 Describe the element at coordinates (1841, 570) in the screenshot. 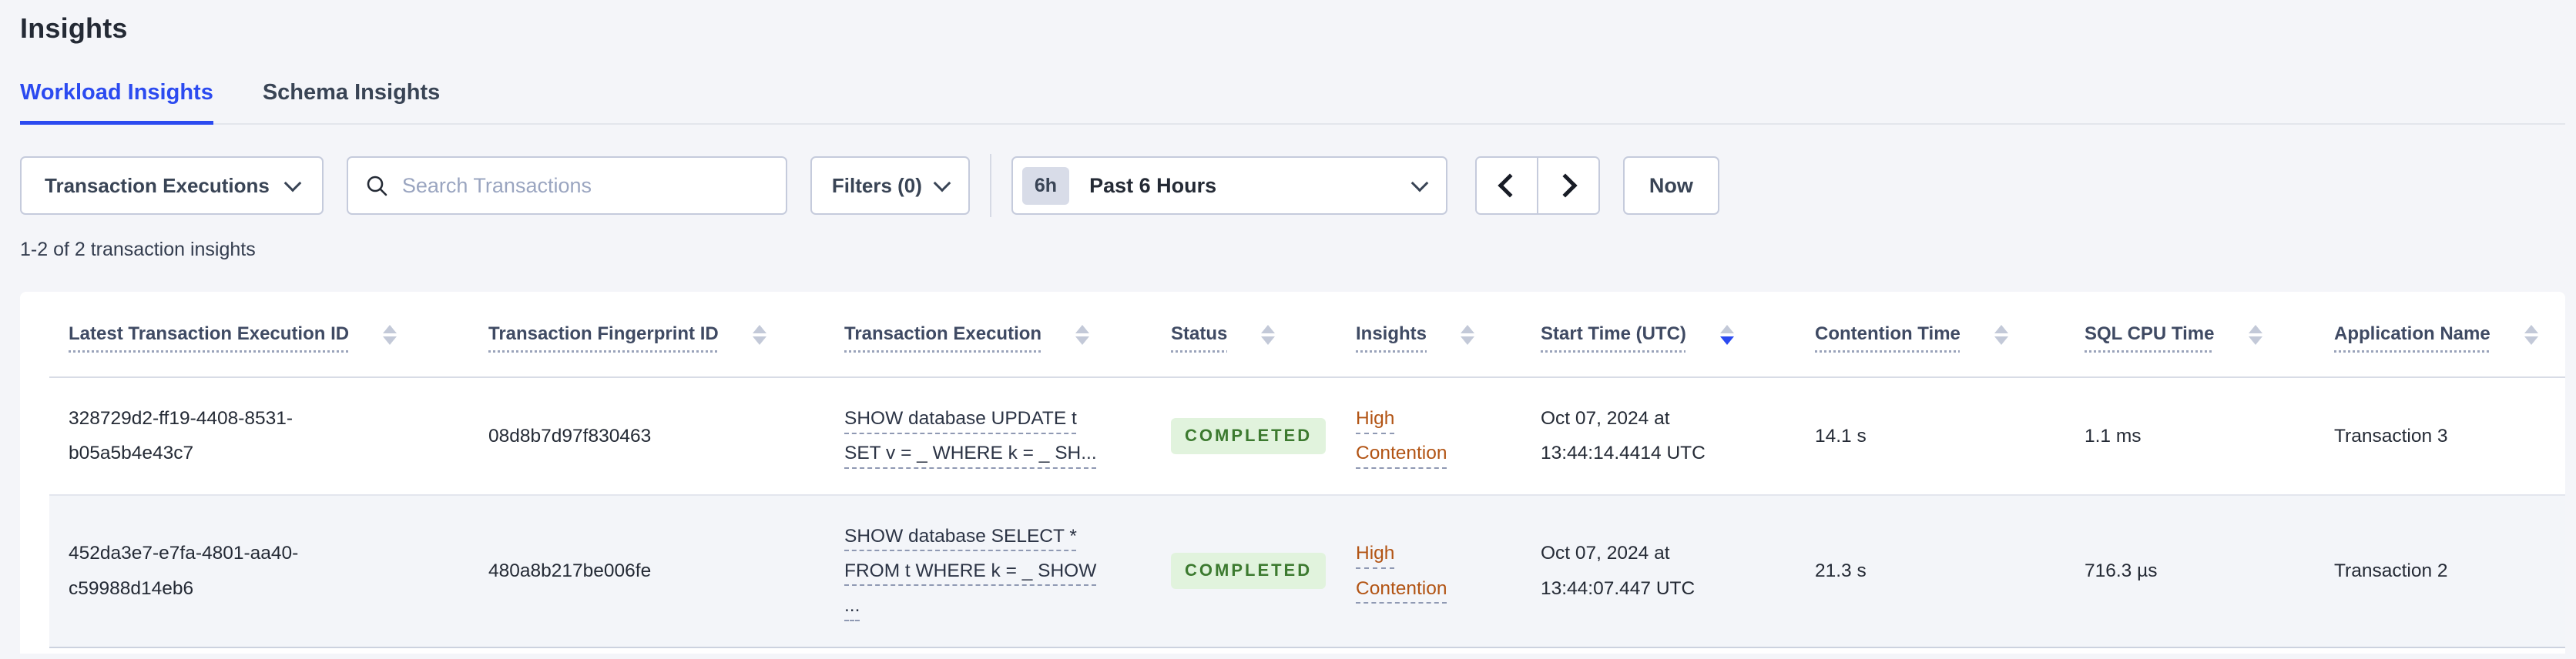

I see `contention-time-cell: 21.3 s` at that location.